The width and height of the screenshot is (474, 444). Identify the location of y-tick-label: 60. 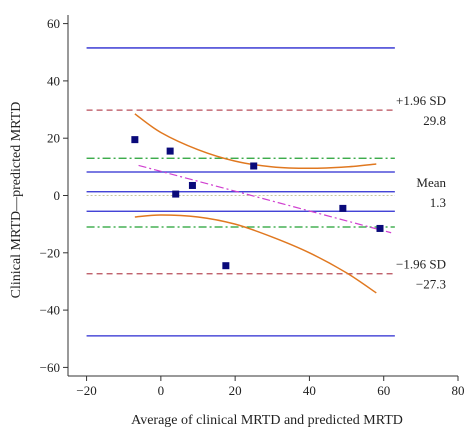
(53, 23).